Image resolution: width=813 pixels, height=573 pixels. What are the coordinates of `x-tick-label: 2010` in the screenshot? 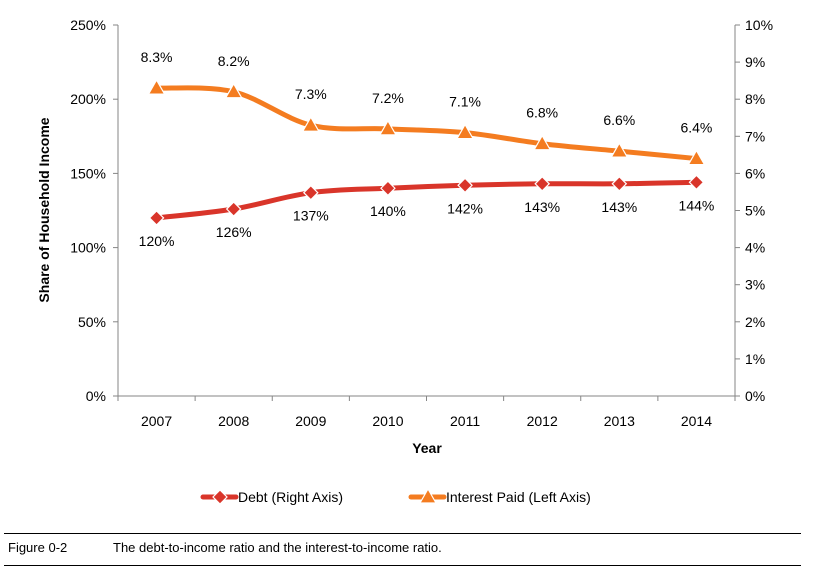 It's located at (387, 421).